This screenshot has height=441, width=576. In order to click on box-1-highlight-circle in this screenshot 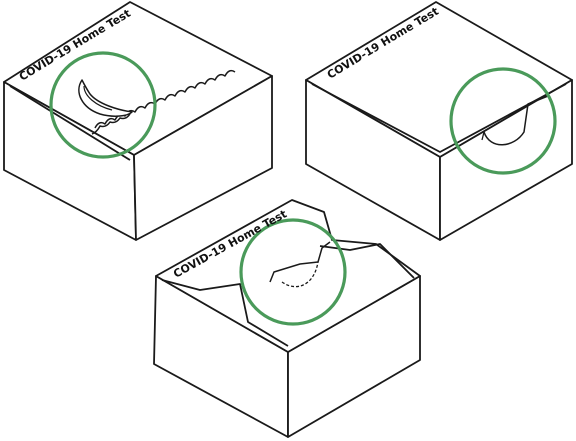, I will do `click(103, 105)`.